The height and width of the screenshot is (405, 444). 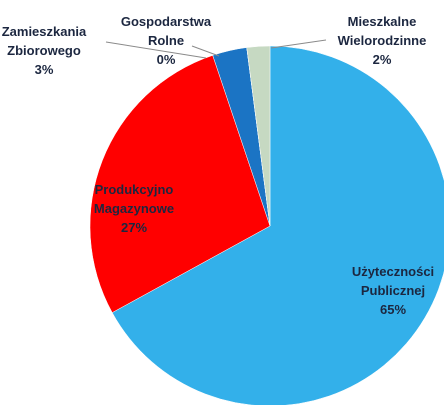 I want to click on value-label: 0%, so click(x=166, y=59).